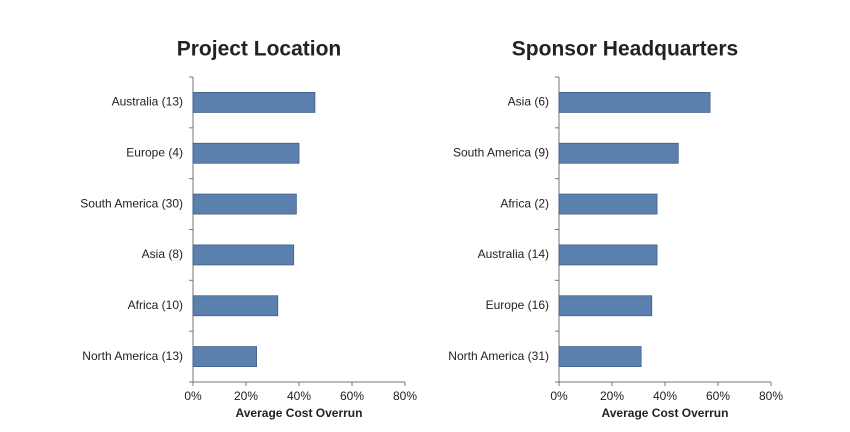  I want to click on y-tick-label: Asia (8), so click(162, 254).